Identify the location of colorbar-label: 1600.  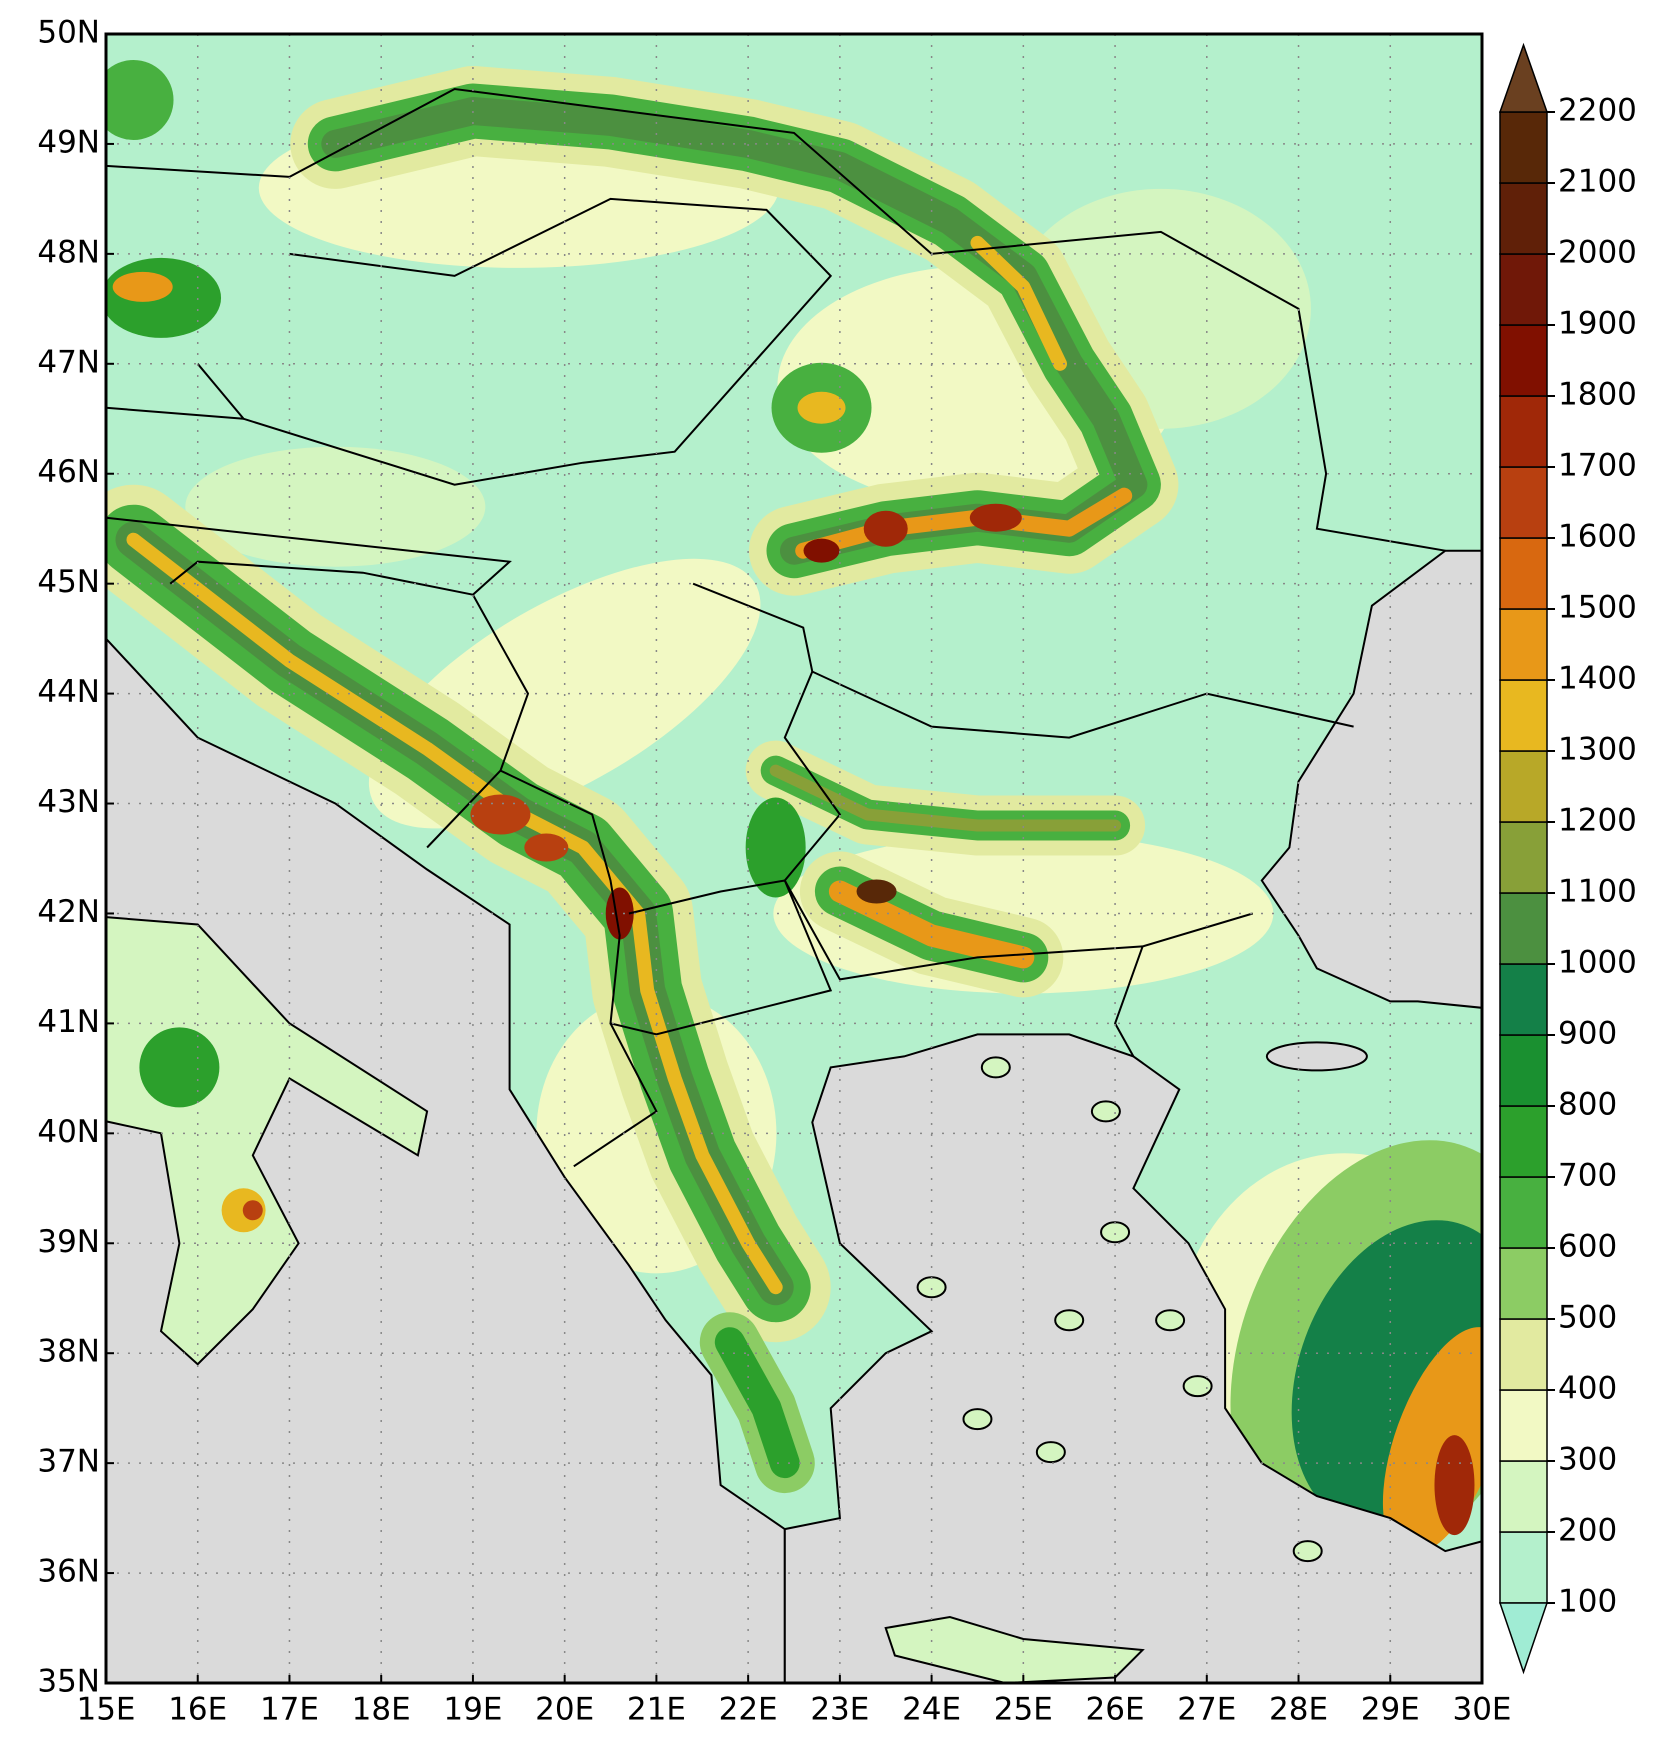
(1597, 537).